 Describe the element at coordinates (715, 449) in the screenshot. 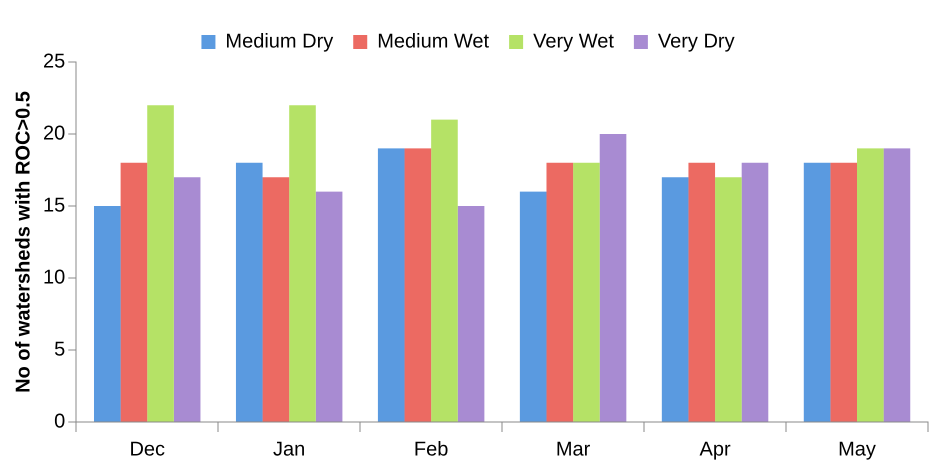

I see `x-tick-label: Apr` at that location.